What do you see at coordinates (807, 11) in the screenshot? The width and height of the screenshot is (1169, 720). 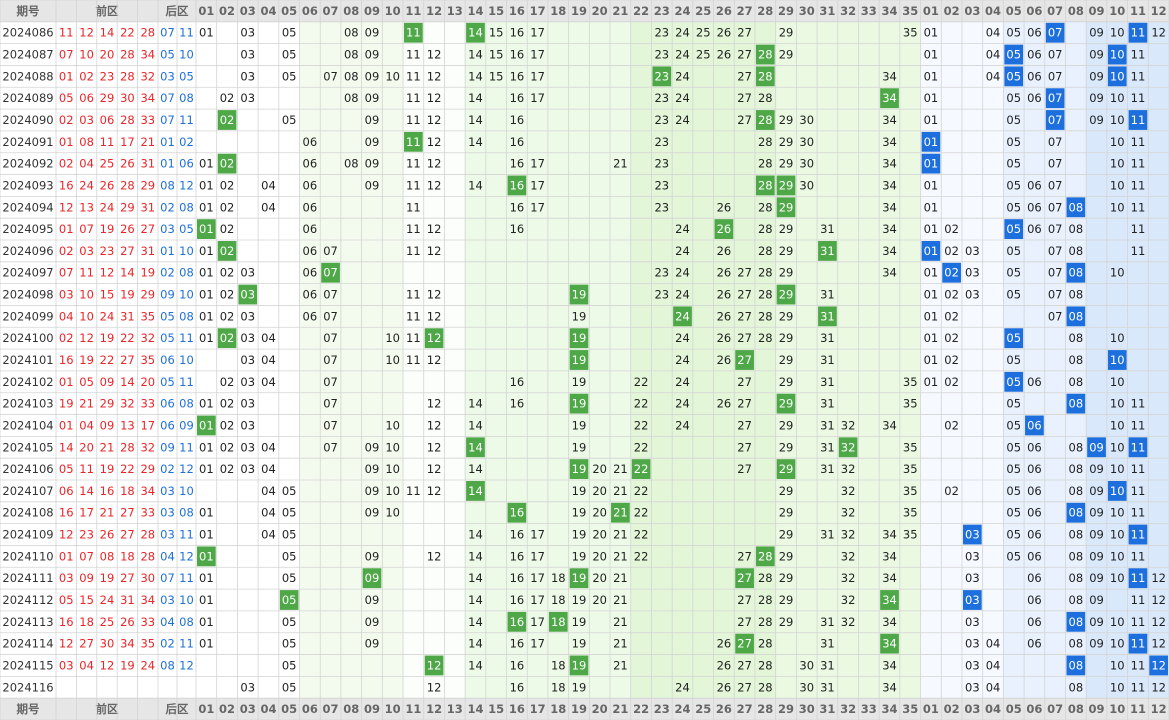 I see `header-cell: 30` at bounding box center [807, 11].